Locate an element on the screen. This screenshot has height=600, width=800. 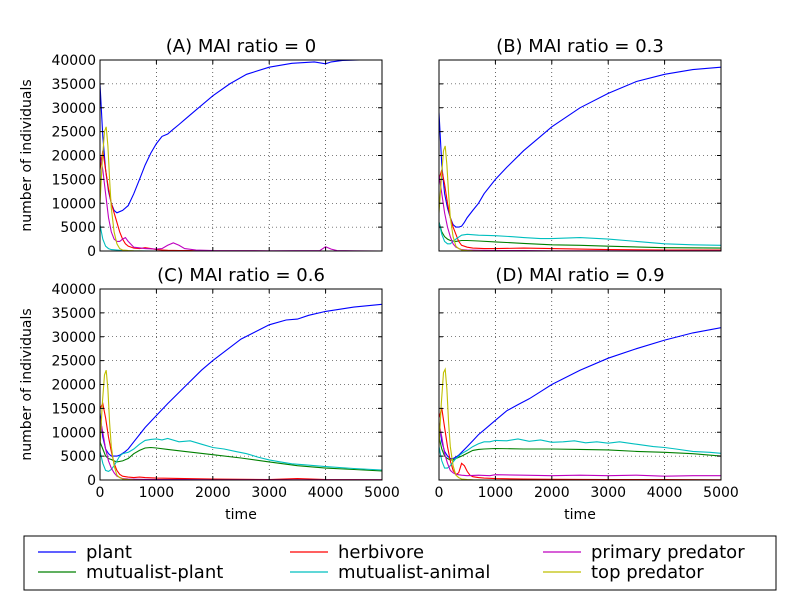
legend-item: top predator is located at coordinates (623, 572).